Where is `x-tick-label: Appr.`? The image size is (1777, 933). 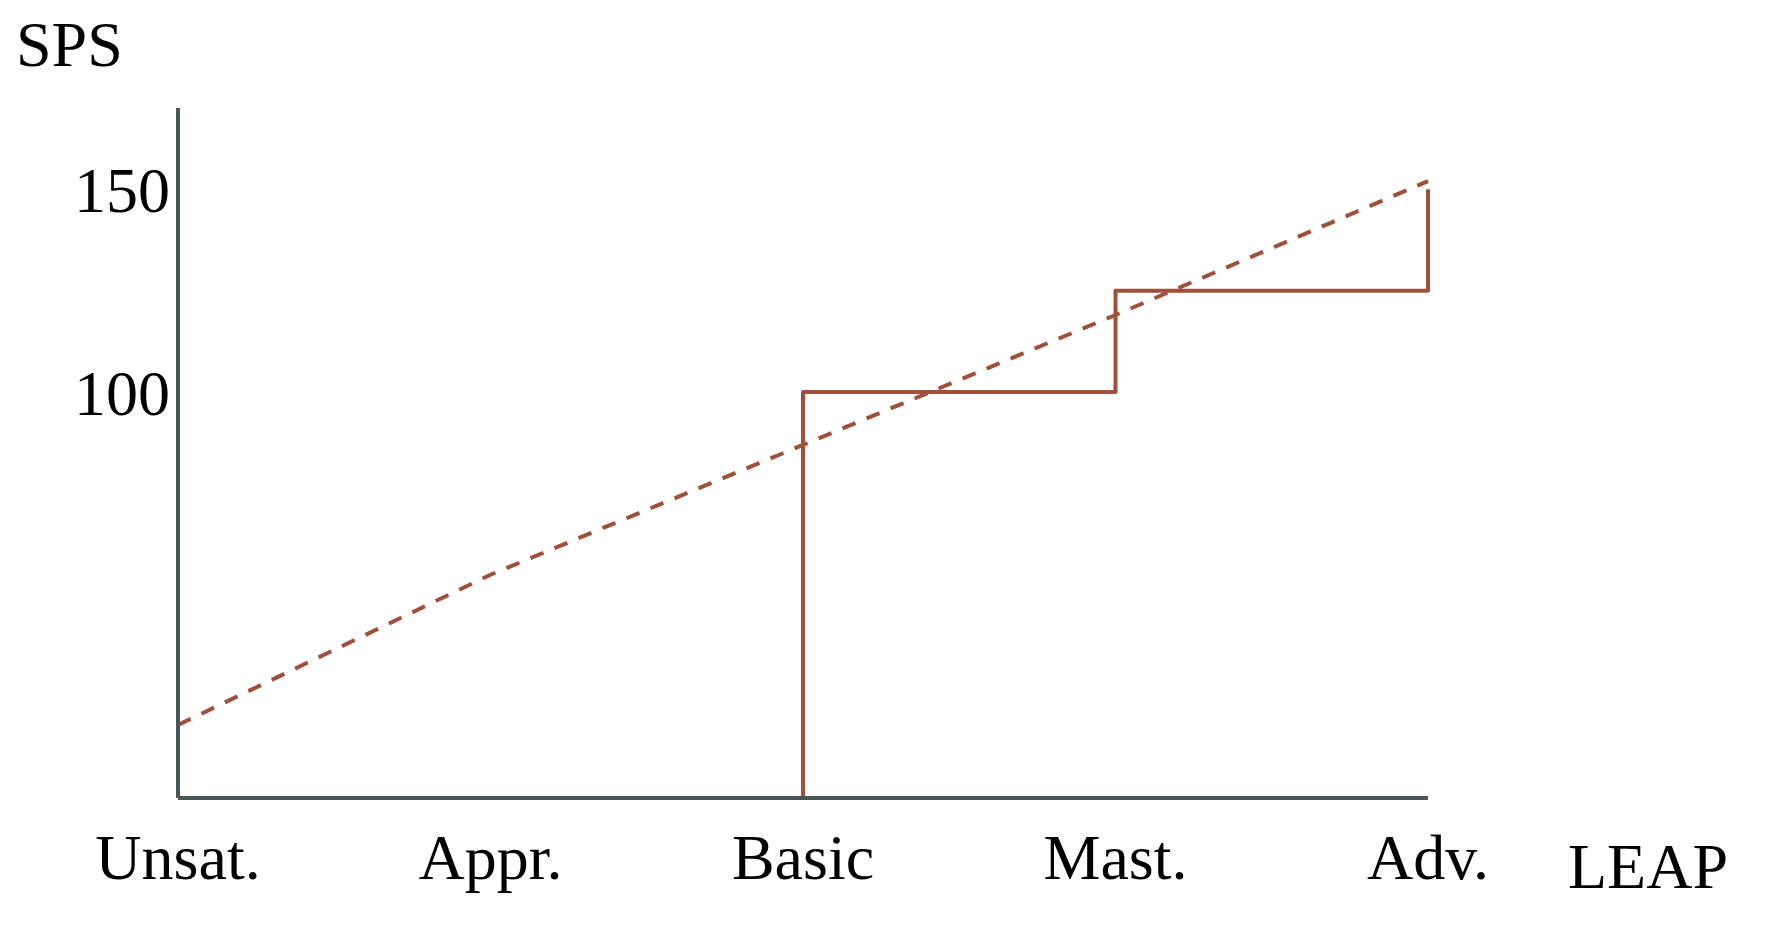 x-tick-label: Appr. is located at coordinates (490, 858).